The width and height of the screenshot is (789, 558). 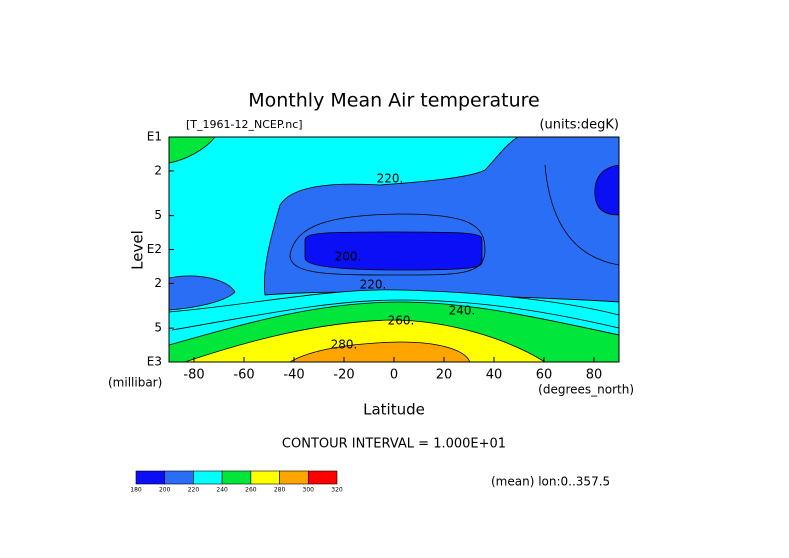 What do you see at coordinates (165, 490) in the screenshot?
I see `colorbar-label: 200` at bounding box center [165, 490].